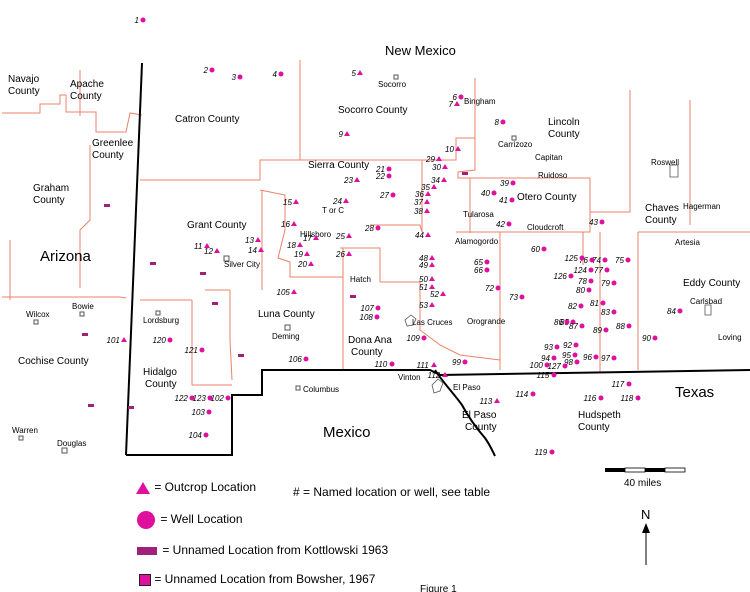  I want to click on city-t-or-c: T or C, so click(333, 210).